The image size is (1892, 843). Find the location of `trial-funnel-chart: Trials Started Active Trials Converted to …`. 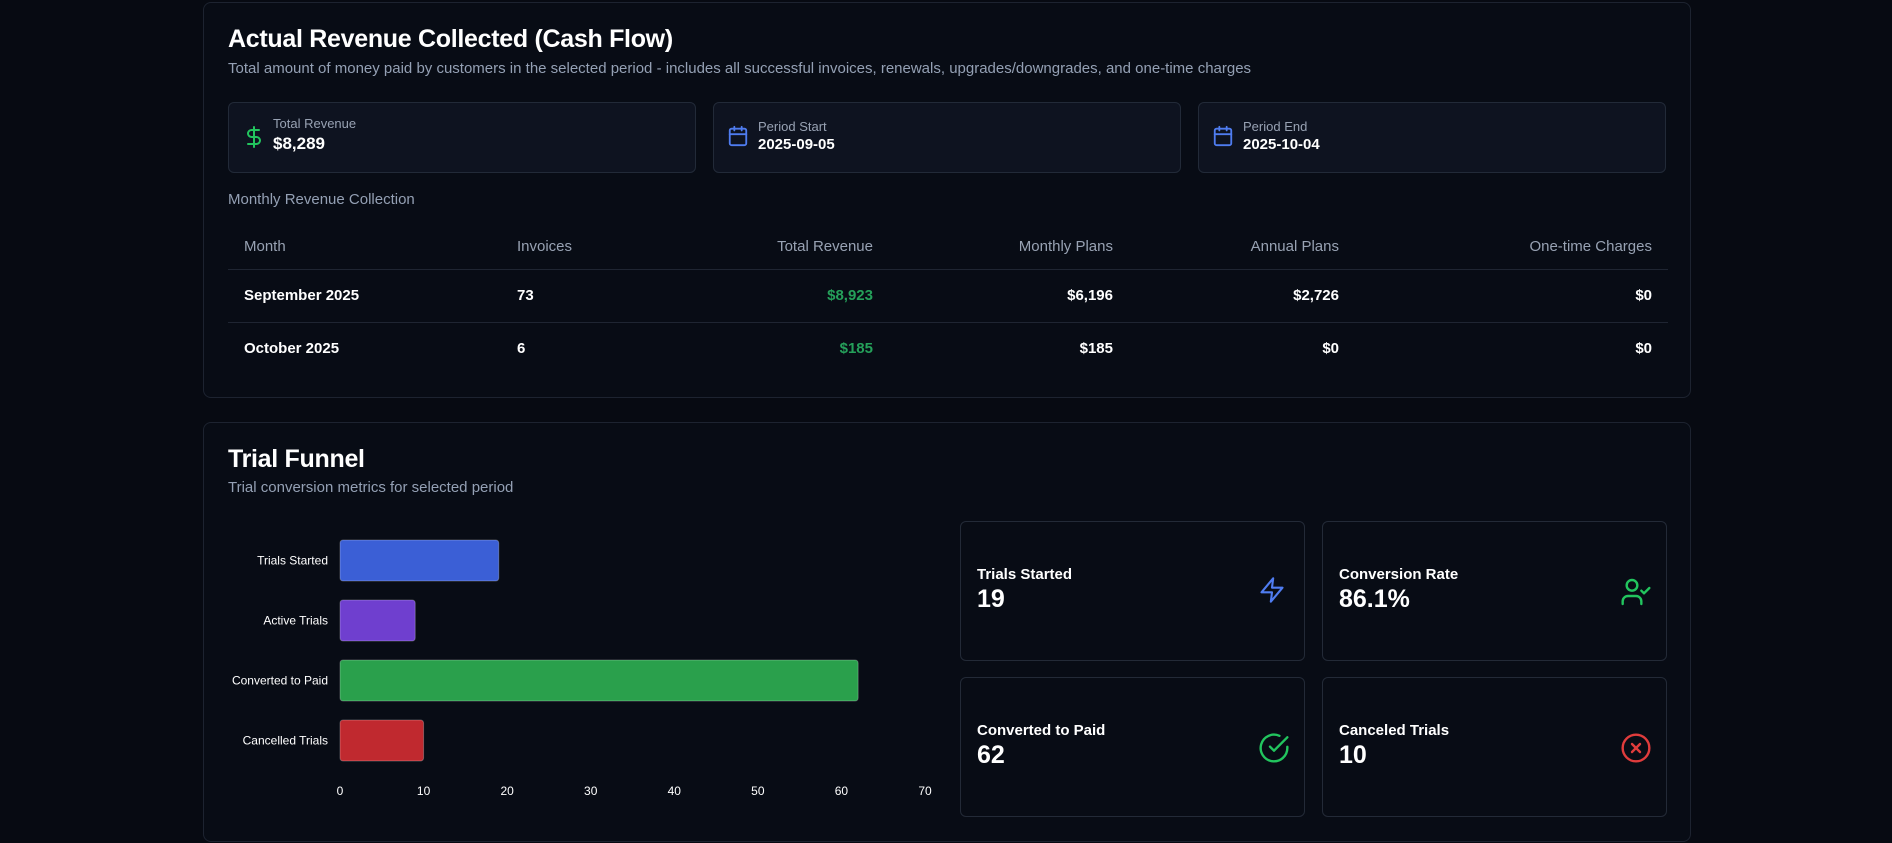

trial-funnel-chart: Trials Started Active Trials Converted to … is located at coordinates (582, 668).